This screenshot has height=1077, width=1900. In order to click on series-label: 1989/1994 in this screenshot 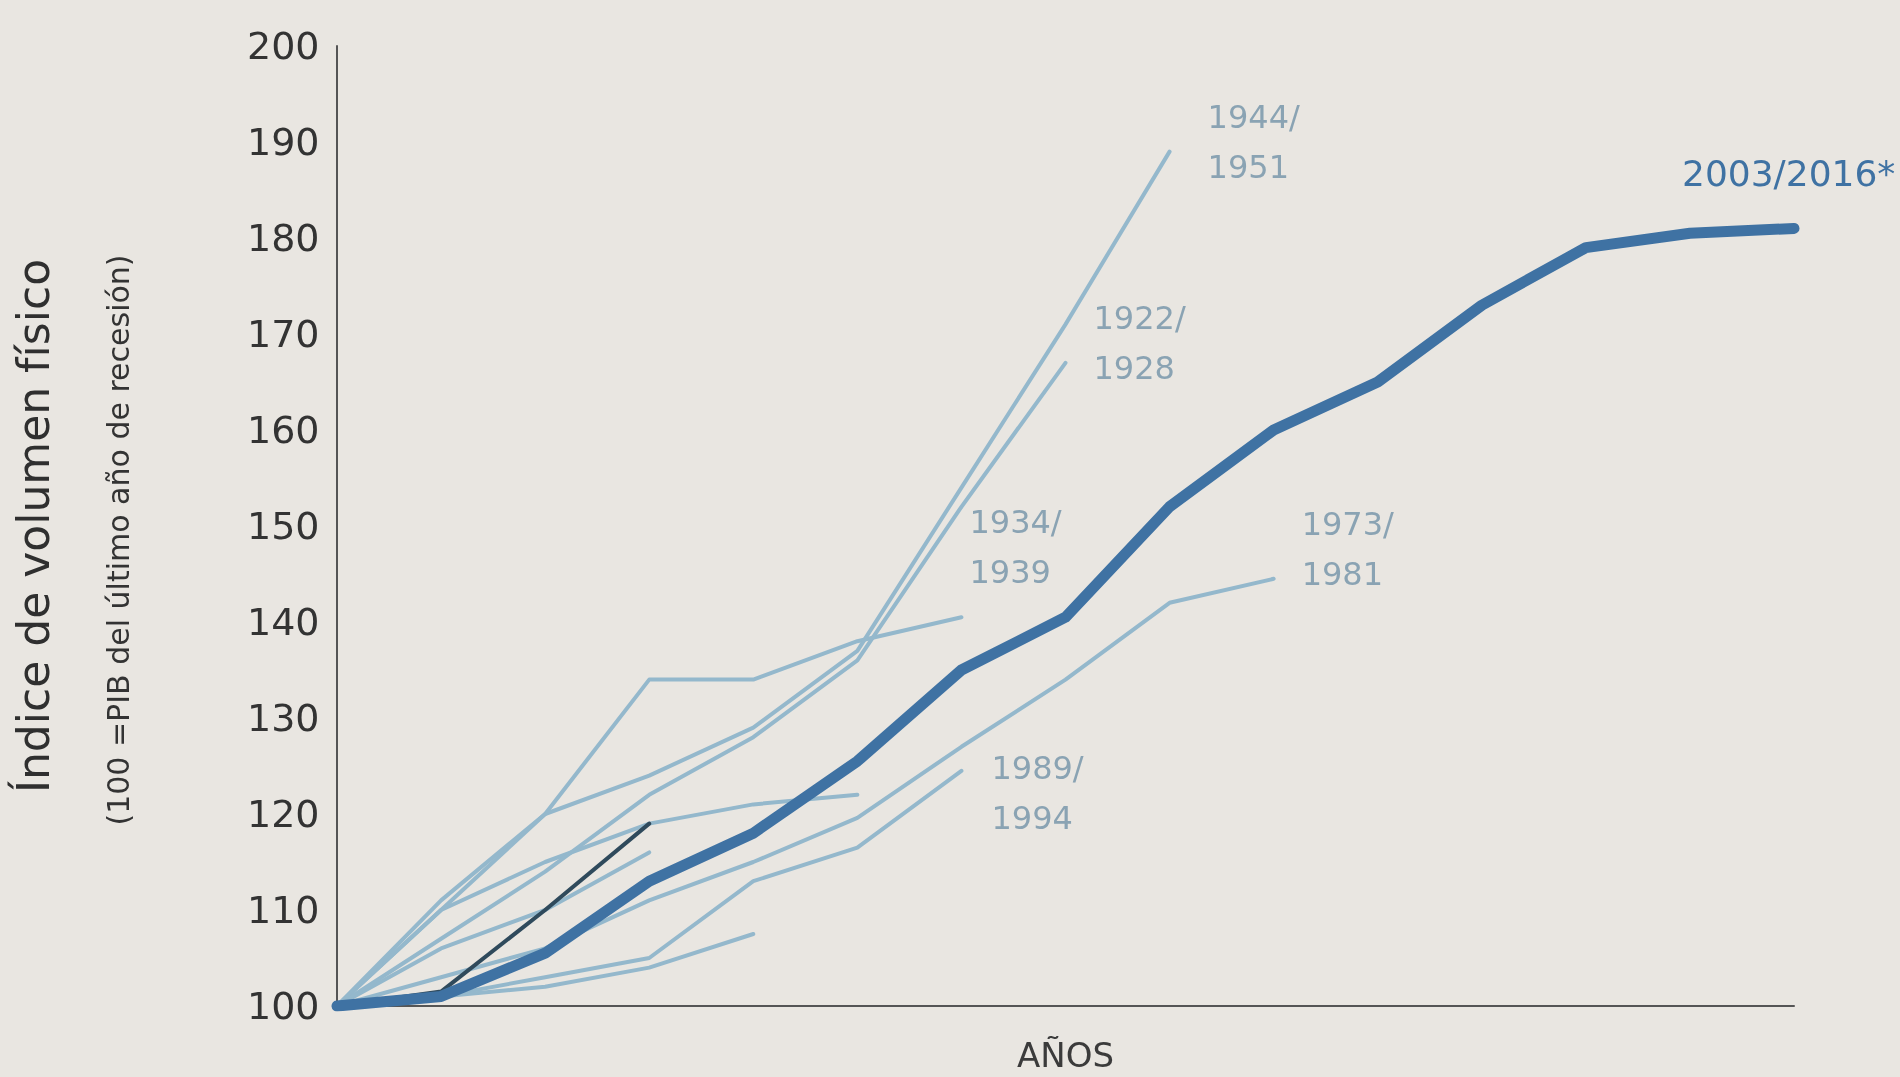, I will do `click(1037, 792)`.